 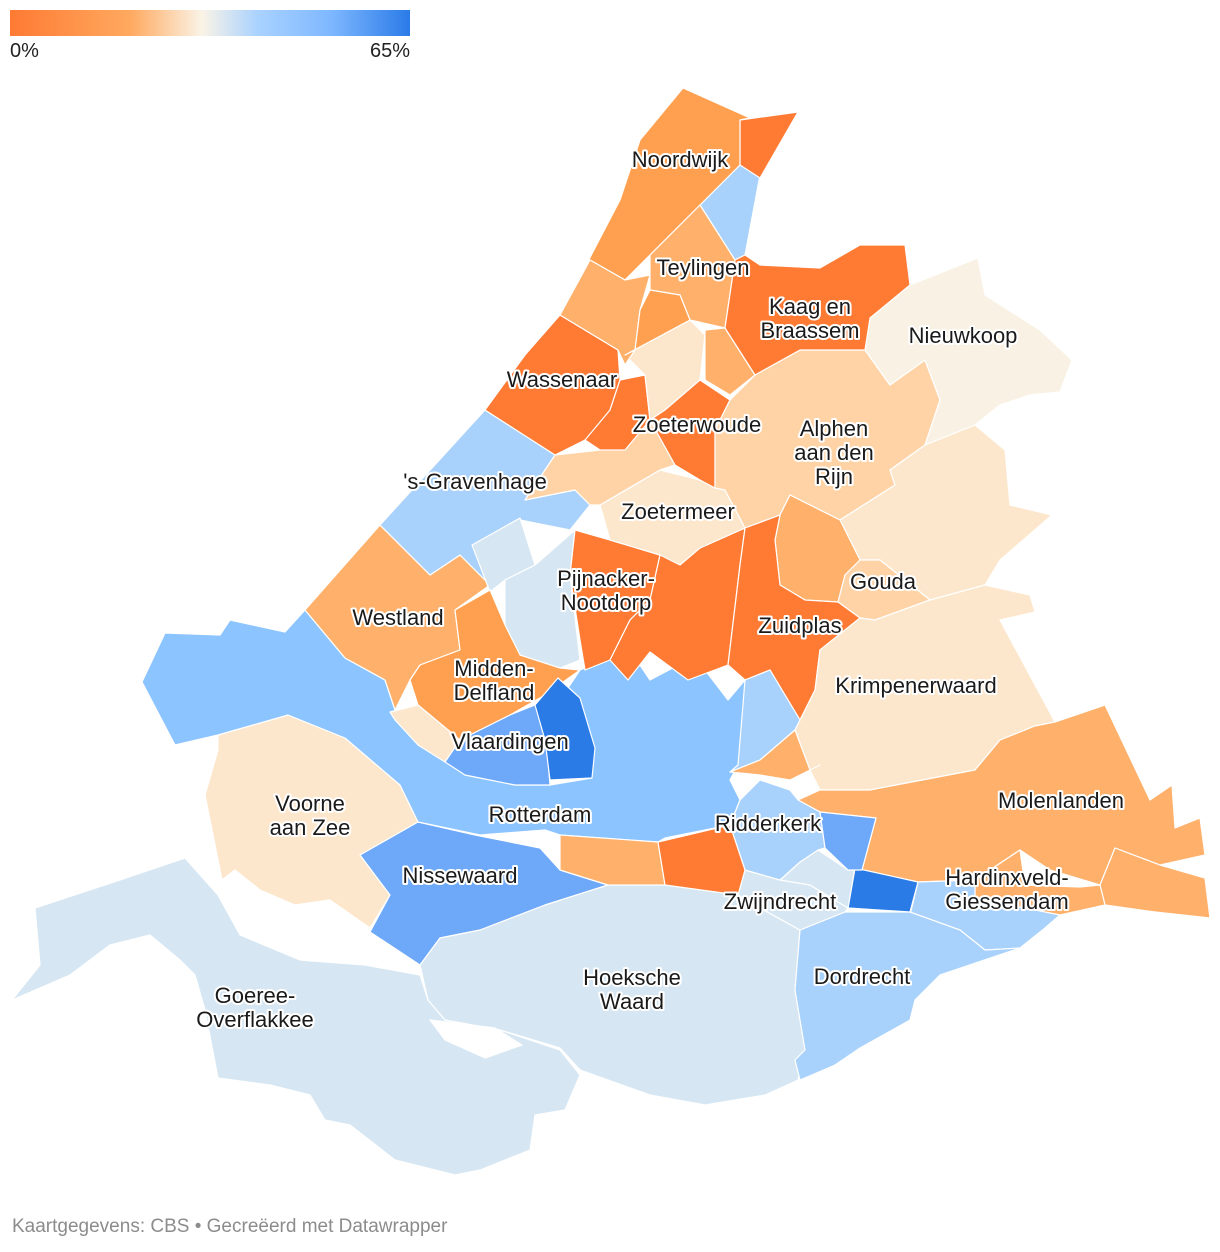 I want to click on region-goeree-water-inlet, so click(x=101, y=963).